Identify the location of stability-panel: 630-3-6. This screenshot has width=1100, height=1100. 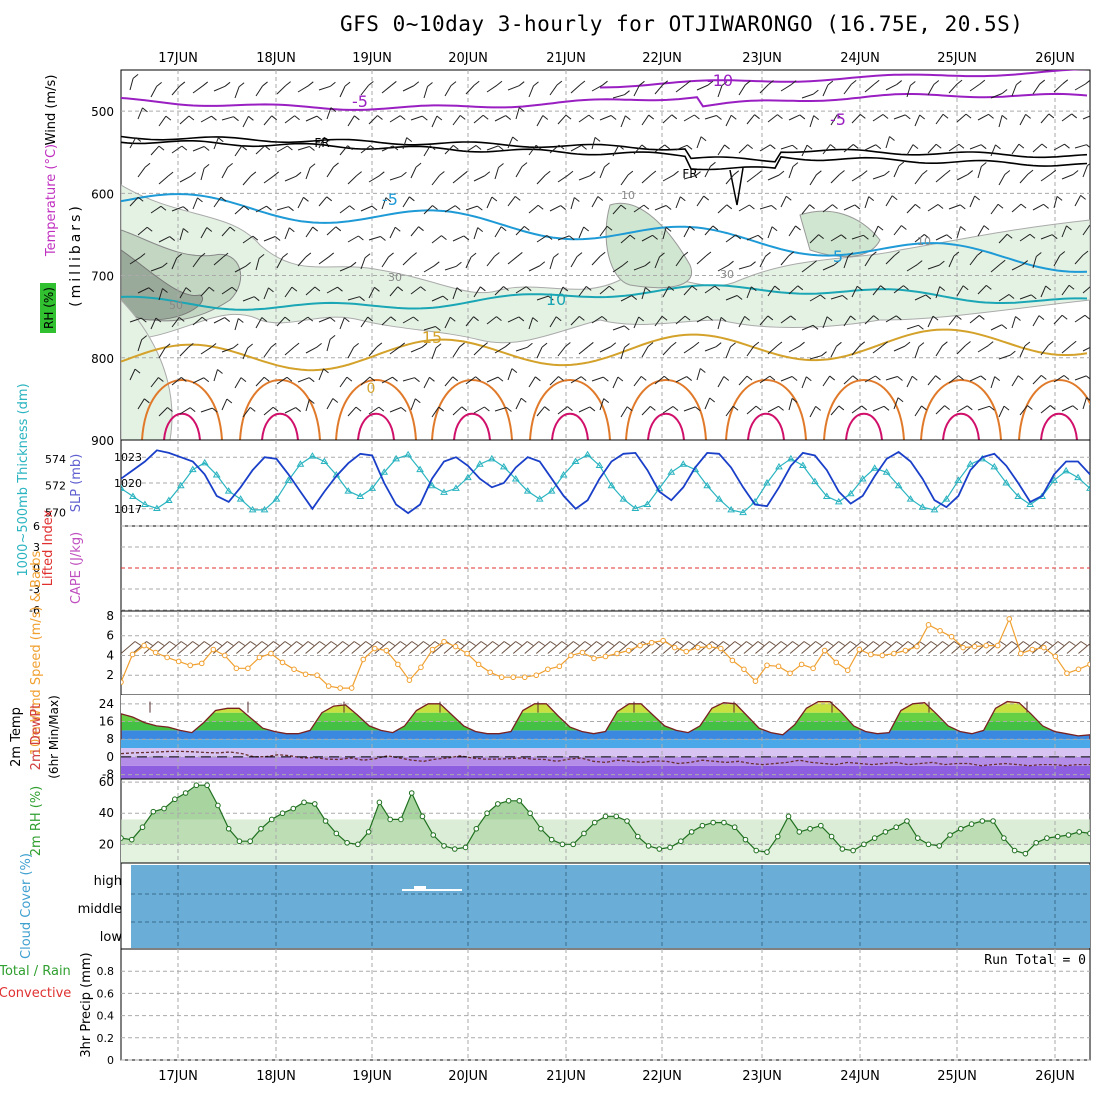
(560, 568).